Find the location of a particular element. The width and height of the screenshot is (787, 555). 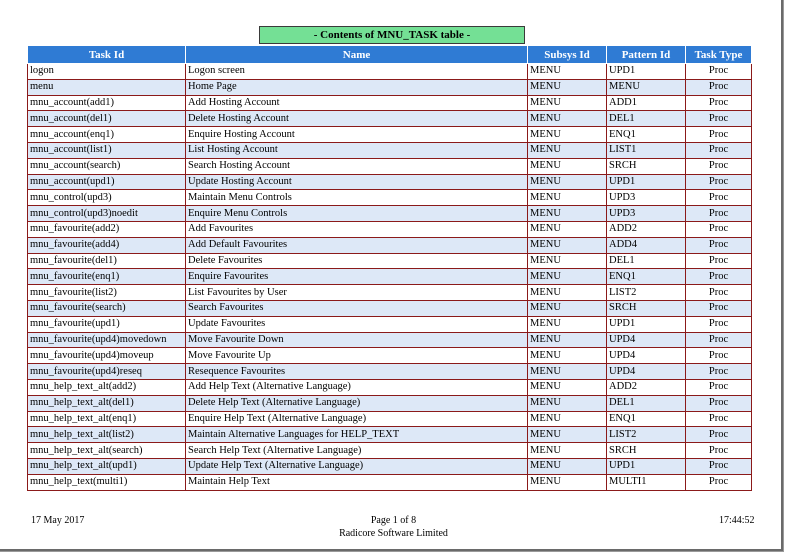

name-cell: Update Help Text (Alternative Language) is located at coordinates (356, 466).